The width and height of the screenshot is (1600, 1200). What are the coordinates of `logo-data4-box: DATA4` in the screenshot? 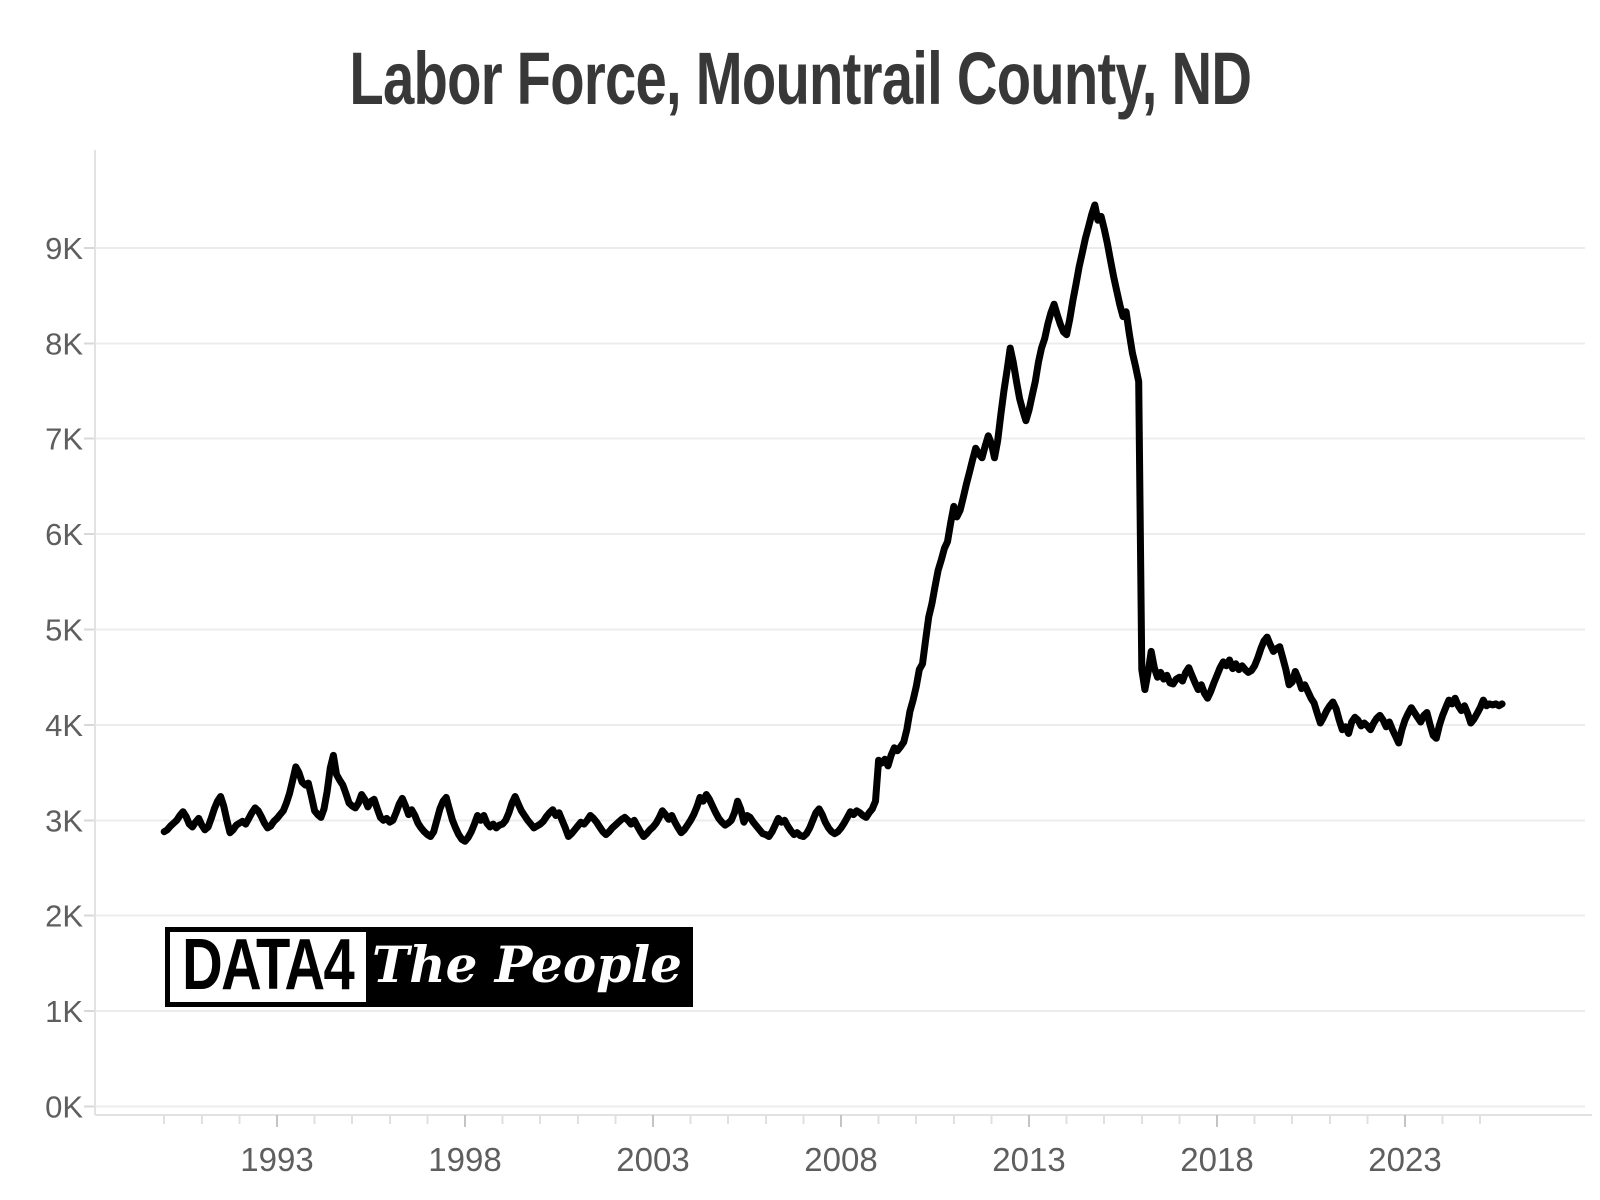 It's located at (268, 967).